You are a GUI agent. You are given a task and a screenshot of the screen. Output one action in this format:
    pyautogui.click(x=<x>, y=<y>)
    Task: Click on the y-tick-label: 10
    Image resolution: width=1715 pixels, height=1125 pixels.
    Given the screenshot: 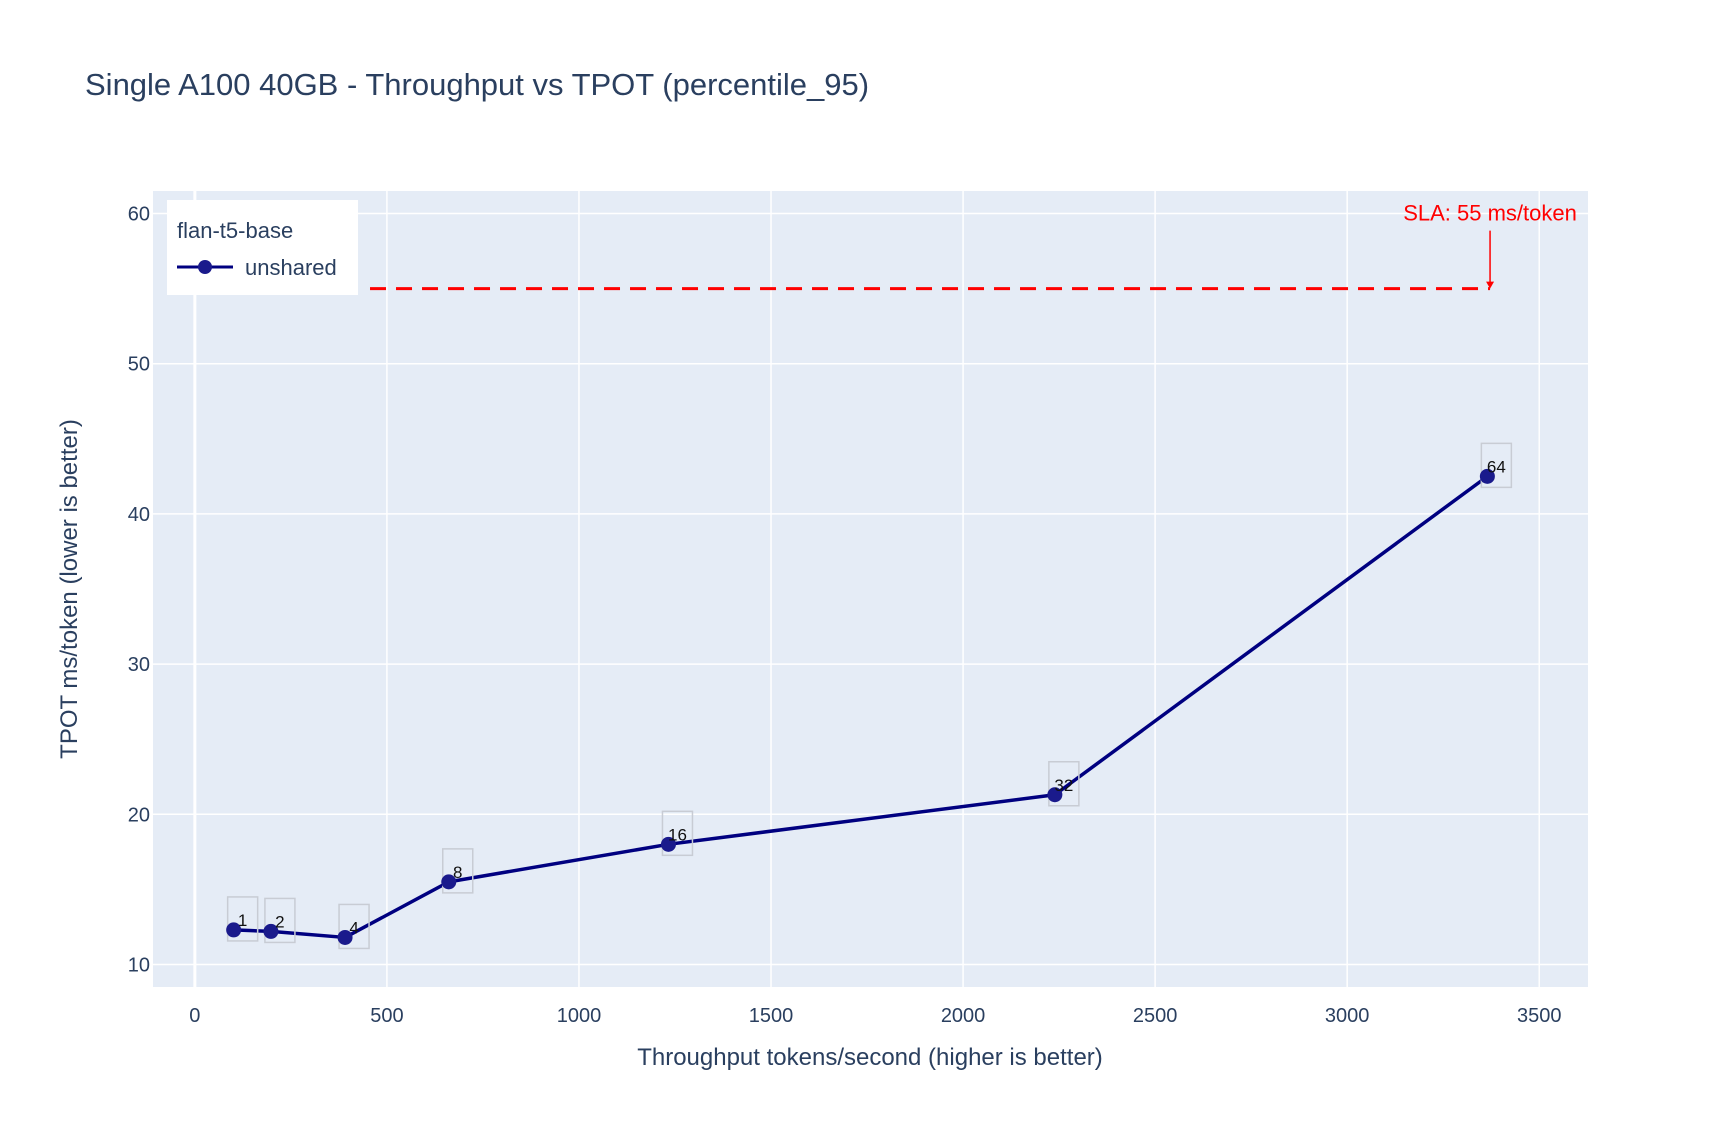 What is the action you would take?
    pyautogui.click(x=139, y=965)
    